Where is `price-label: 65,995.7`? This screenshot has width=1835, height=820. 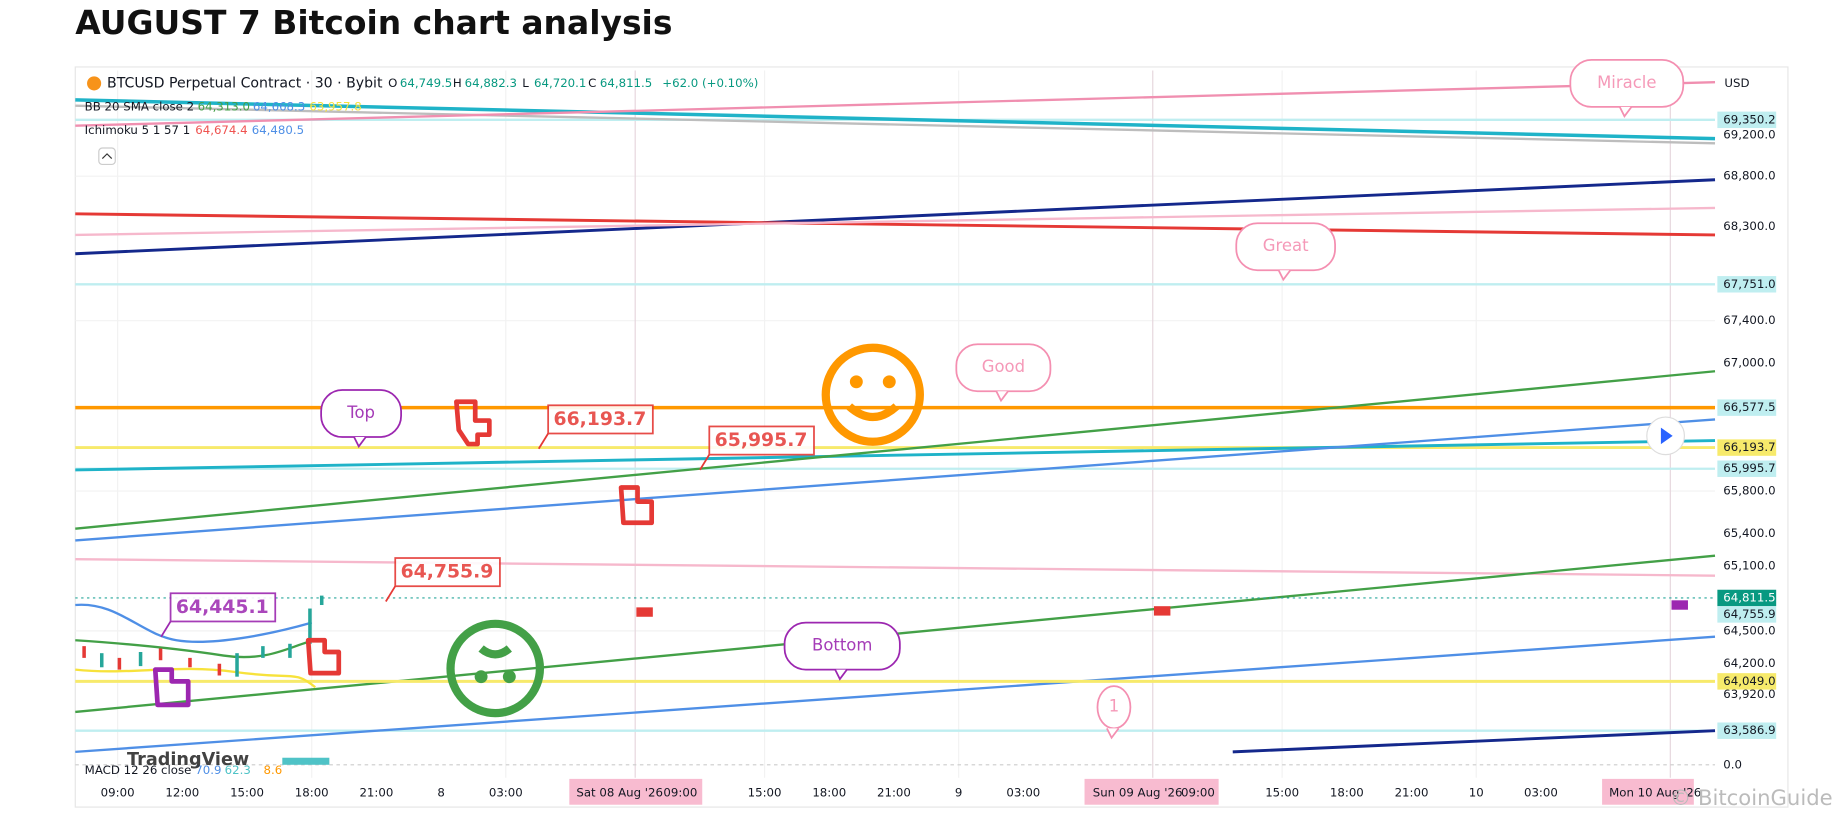 price-label: 65,995.7 is located at coordinates (1749, 468).